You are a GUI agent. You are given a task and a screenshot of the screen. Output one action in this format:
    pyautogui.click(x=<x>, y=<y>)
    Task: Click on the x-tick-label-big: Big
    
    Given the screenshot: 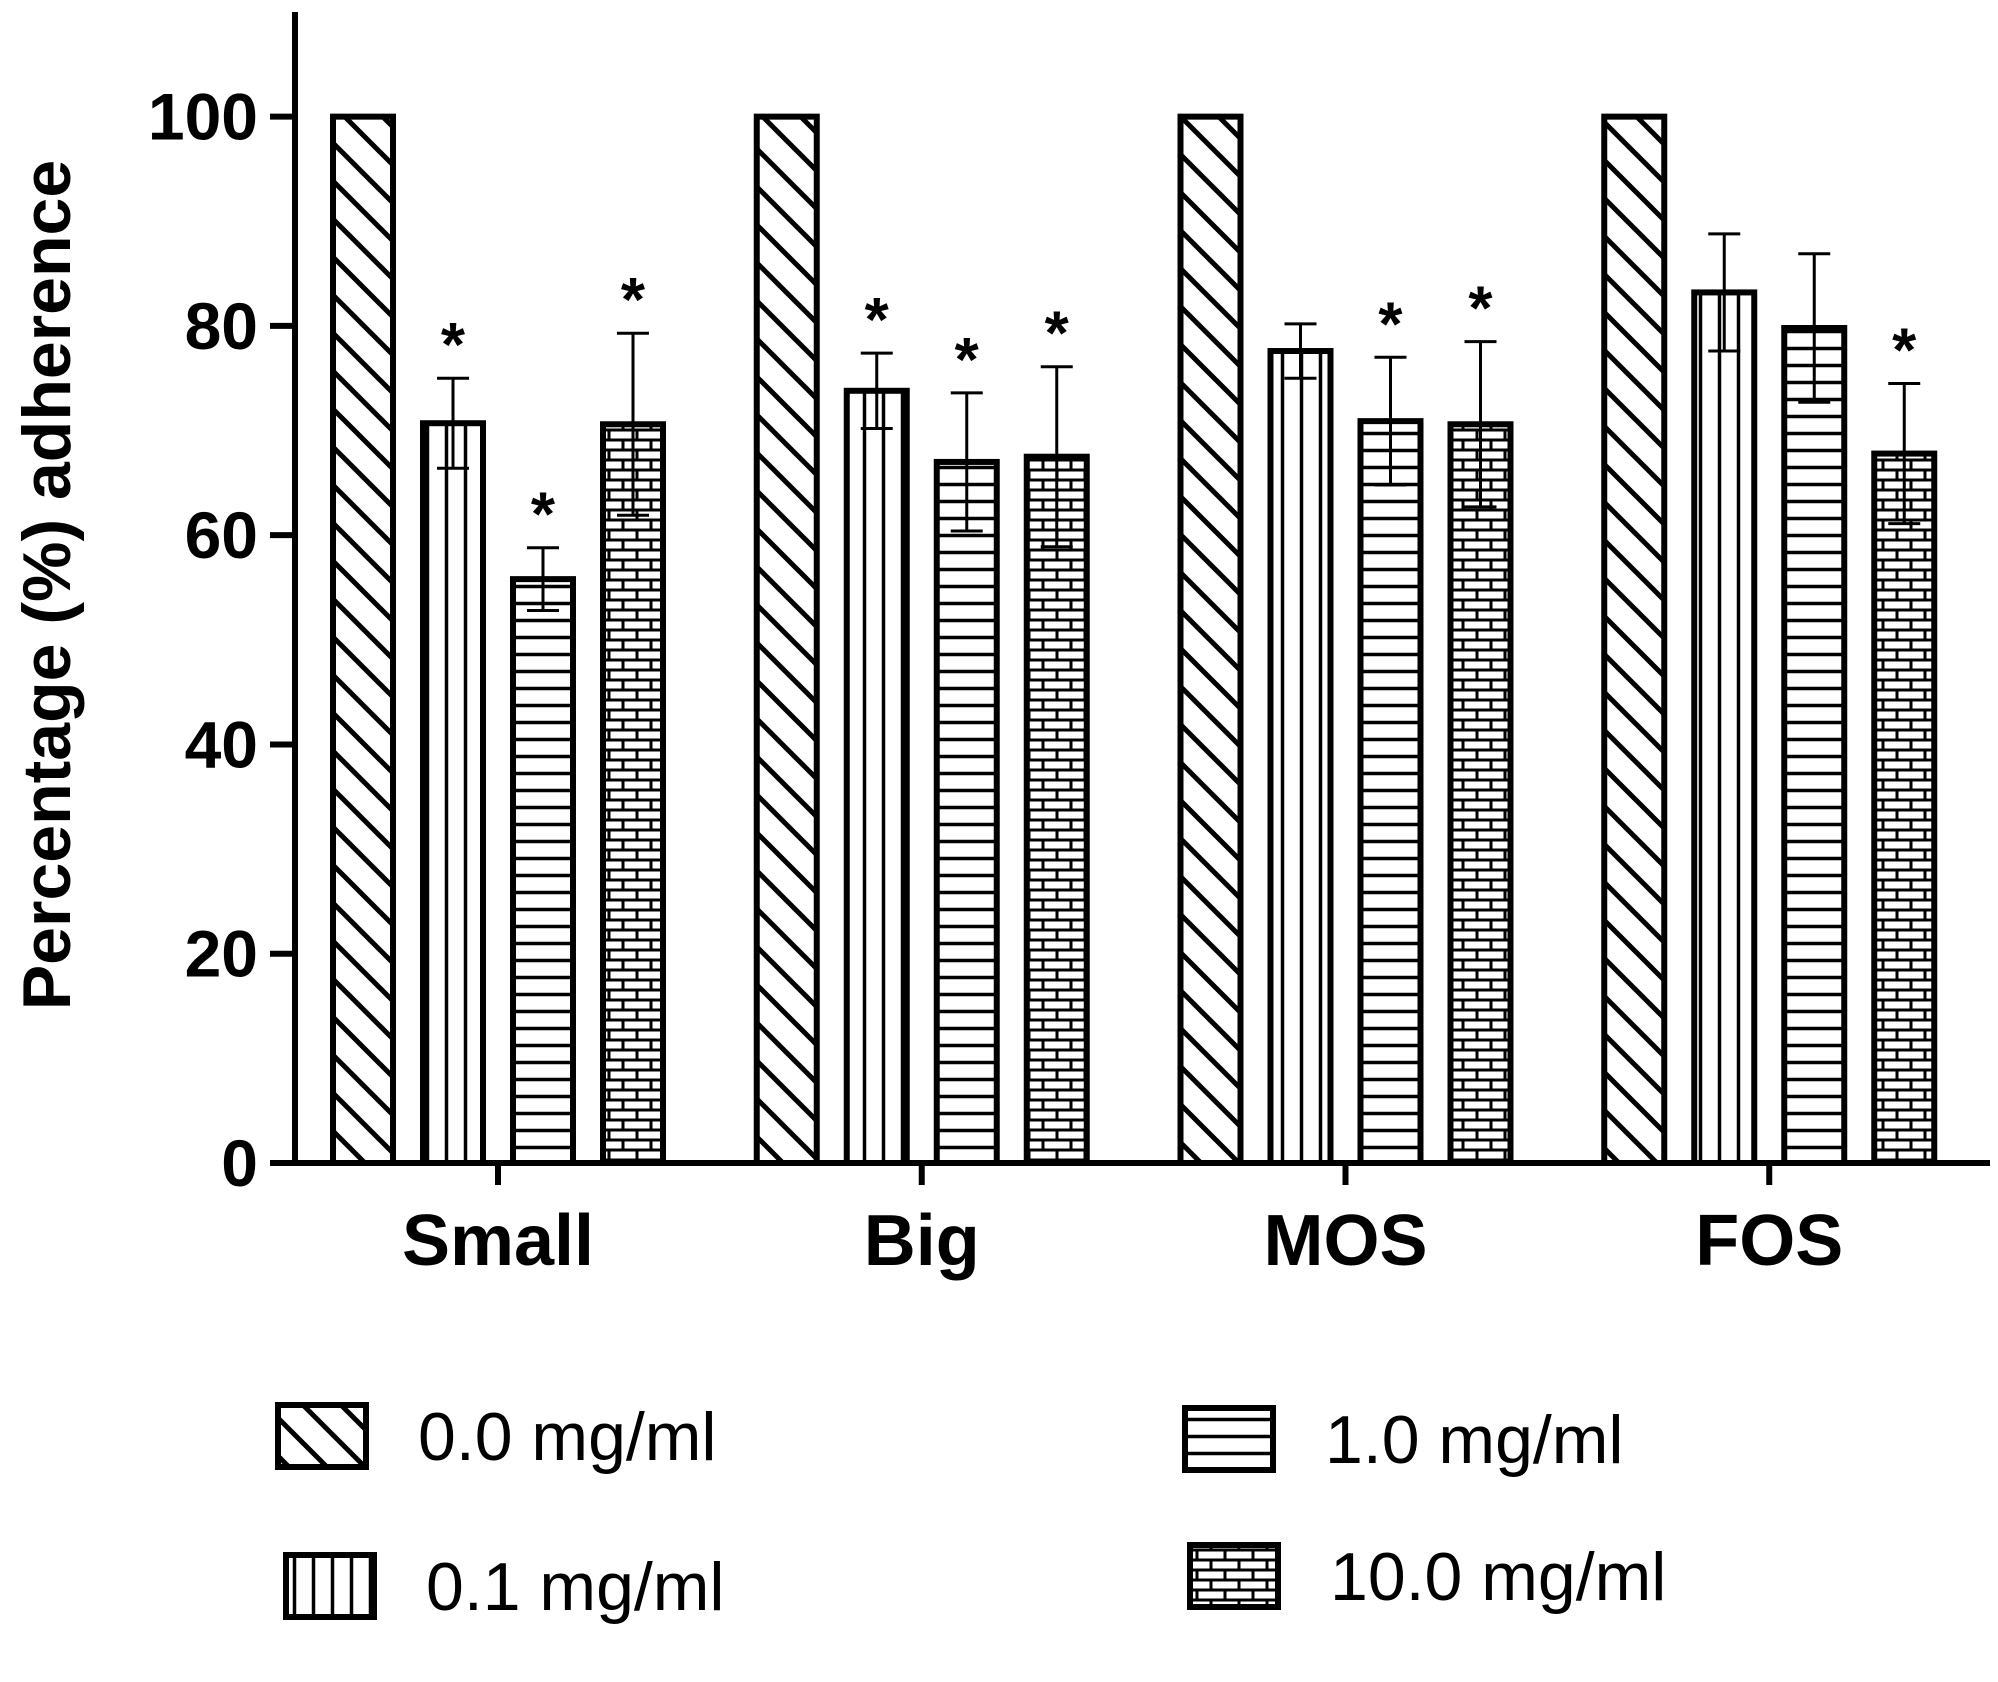 What is the action you would take?
    pyautogui.click(x=922, y=1241)
    